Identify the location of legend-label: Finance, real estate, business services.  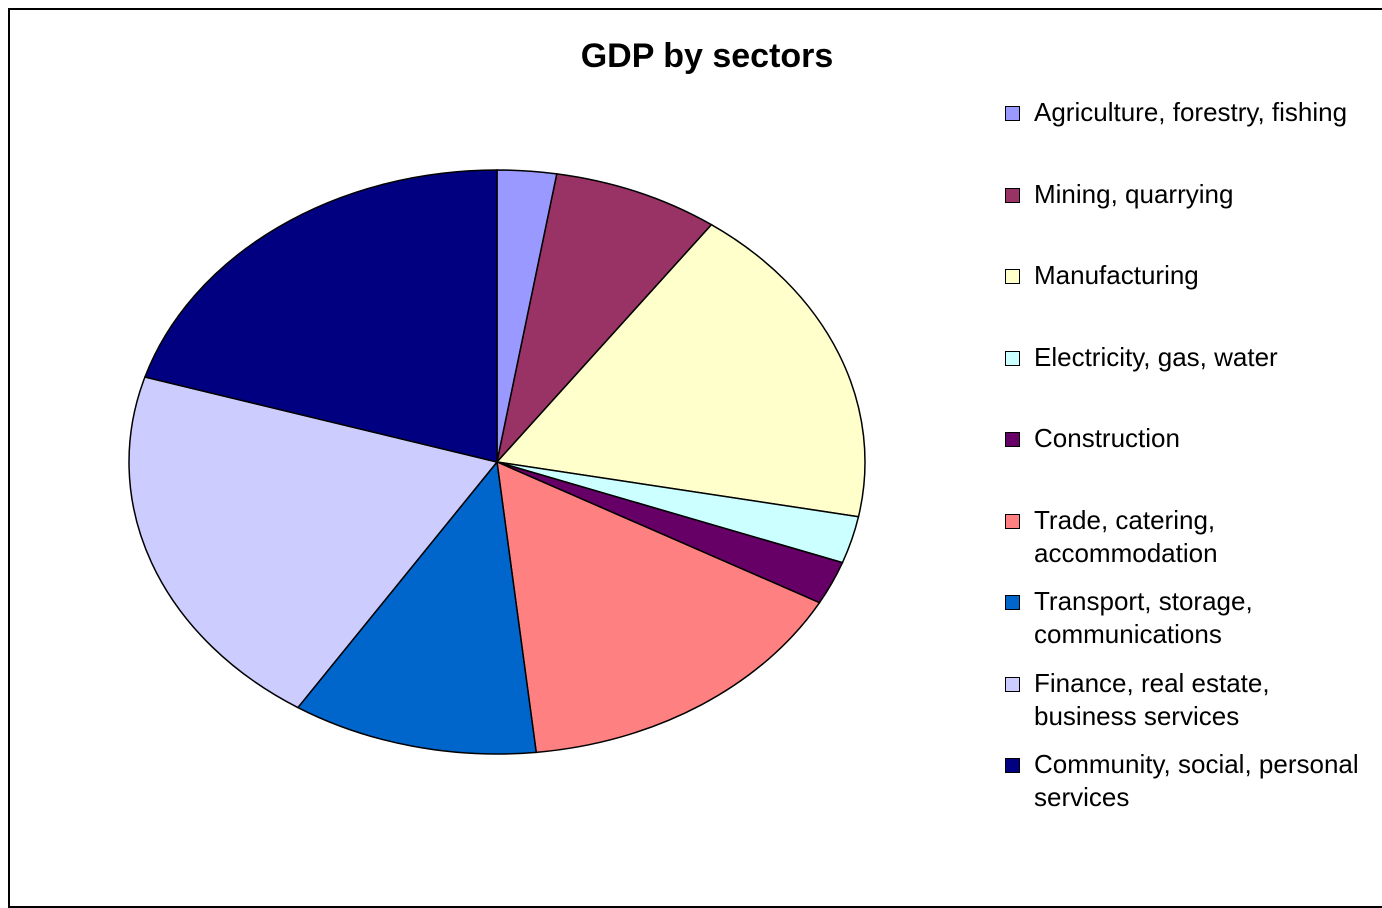
(1152, 699).